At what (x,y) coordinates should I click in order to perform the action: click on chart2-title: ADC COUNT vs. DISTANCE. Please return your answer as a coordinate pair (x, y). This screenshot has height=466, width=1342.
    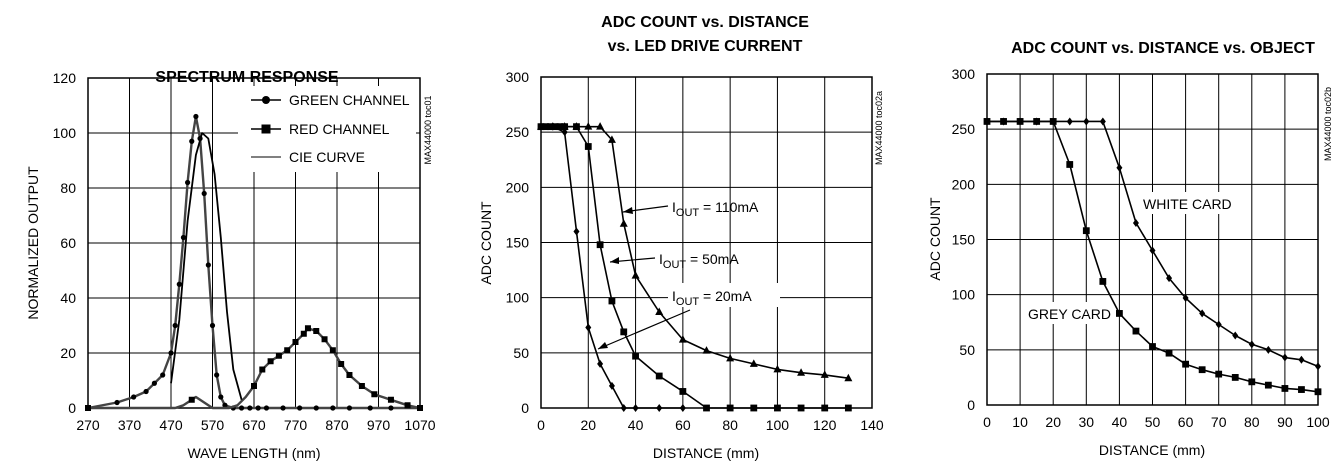
    Looking at the image, I should click on (705, 22).